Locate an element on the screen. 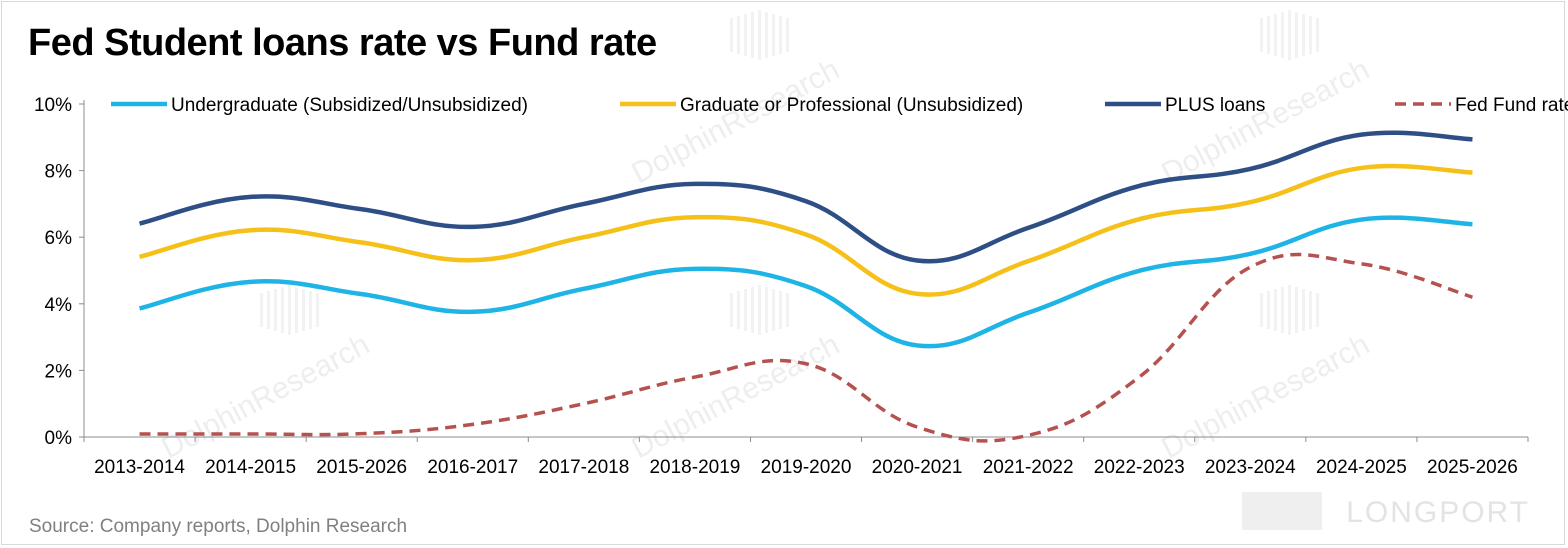  x-tick-label: 2022-2023 is located at coordinates (1139, 467).